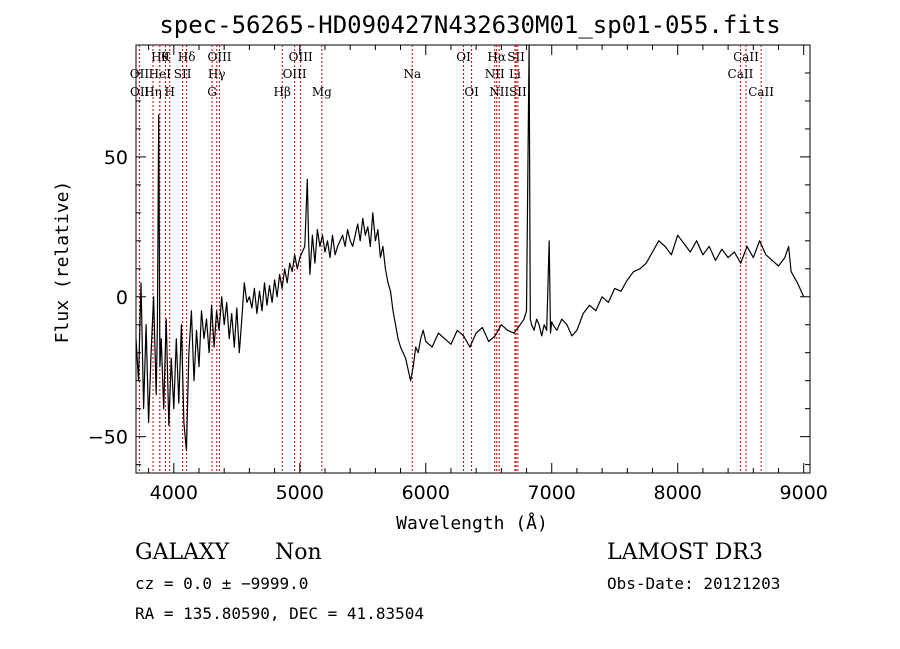  What do you see at coordinates (122, 298) in the screenshot?
I see `y-tick-label: 0` at bounding box center [122, 298].